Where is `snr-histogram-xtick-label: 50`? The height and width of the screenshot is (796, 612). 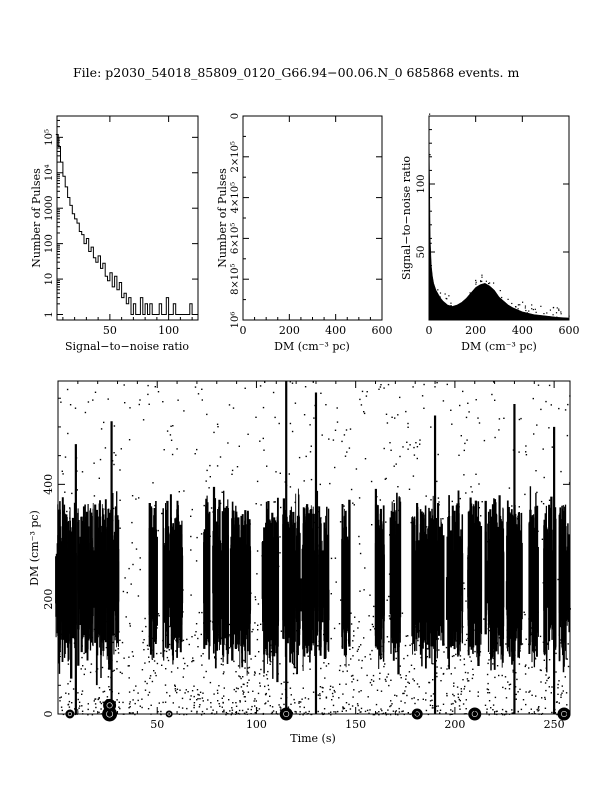 snr-histogram-xtick-label: 50 is located at coordinates (110, 330).